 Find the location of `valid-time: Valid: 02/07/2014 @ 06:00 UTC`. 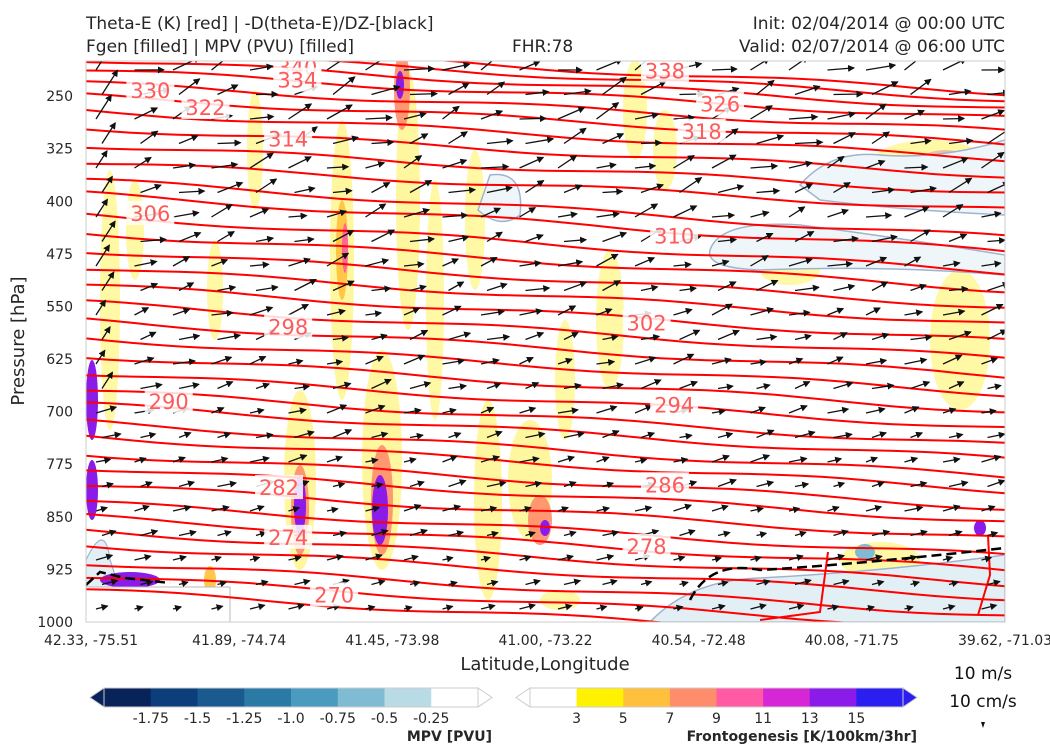

valid-time: Valid: 02/07/2014 @ 06:00 UTC is located at coordinates (872, 47).